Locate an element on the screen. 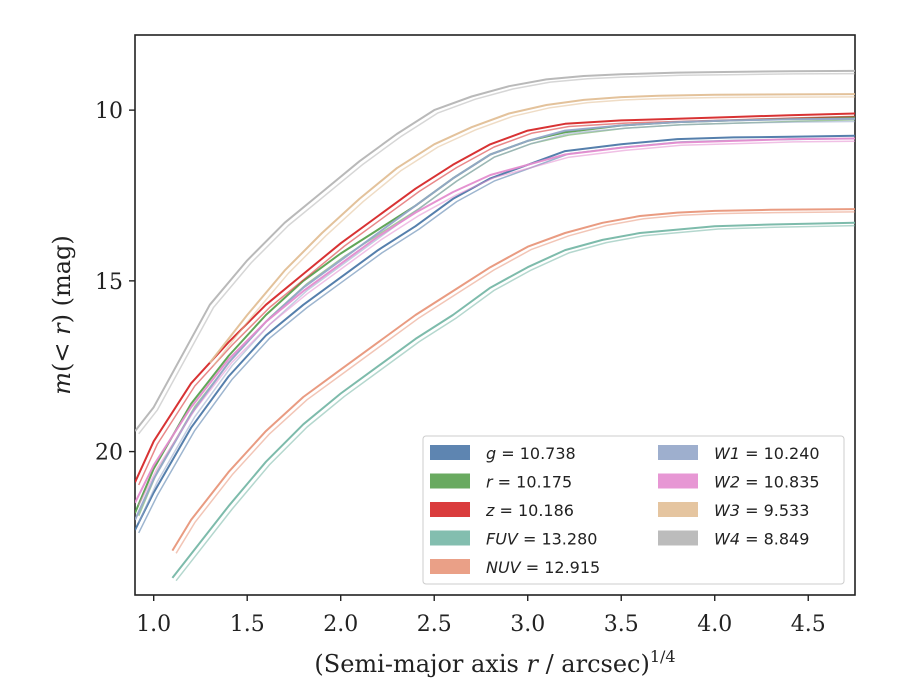  y-tick-label: 20 is located at coordinates (109, 453).